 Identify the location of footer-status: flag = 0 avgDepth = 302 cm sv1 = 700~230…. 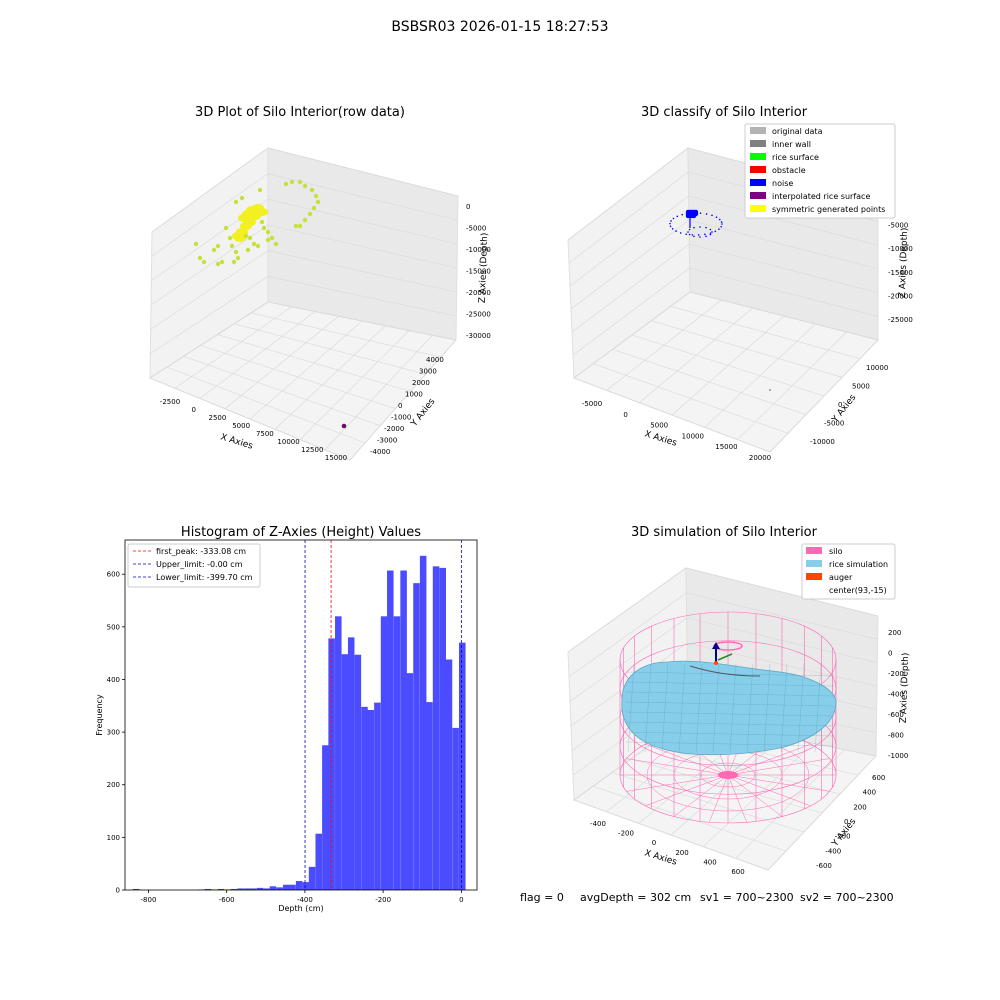
(707, 897).